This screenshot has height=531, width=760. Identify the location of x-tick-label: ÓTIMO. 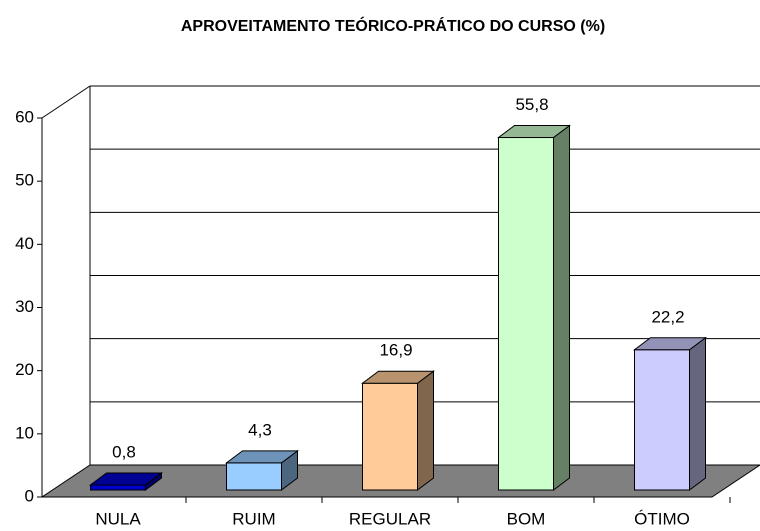
(662, 518).